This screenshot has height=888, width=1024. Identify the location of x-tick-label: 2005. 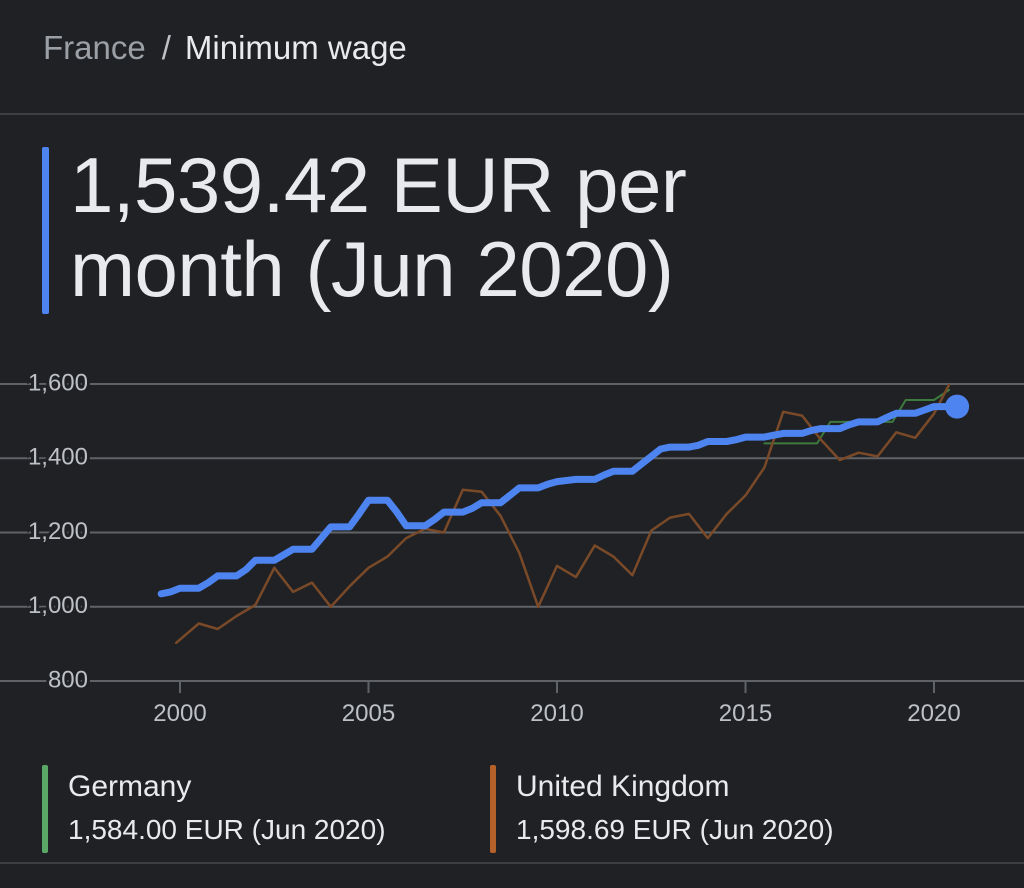
(368, 713).